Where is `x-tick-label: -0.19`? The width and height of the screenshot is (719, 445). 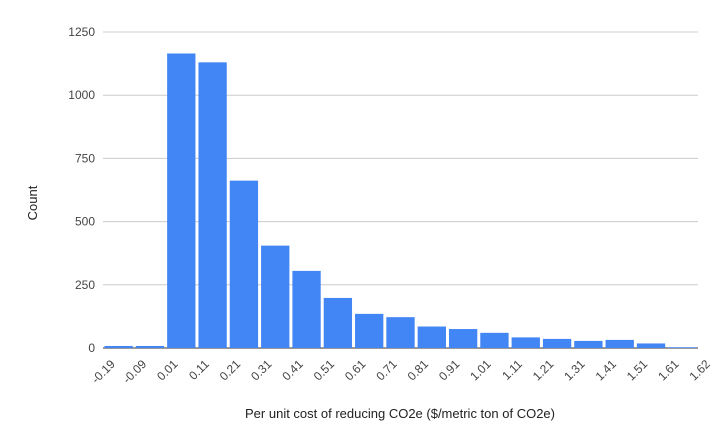
x-tick-label: -0.19 is located at coordinates (103, 371).